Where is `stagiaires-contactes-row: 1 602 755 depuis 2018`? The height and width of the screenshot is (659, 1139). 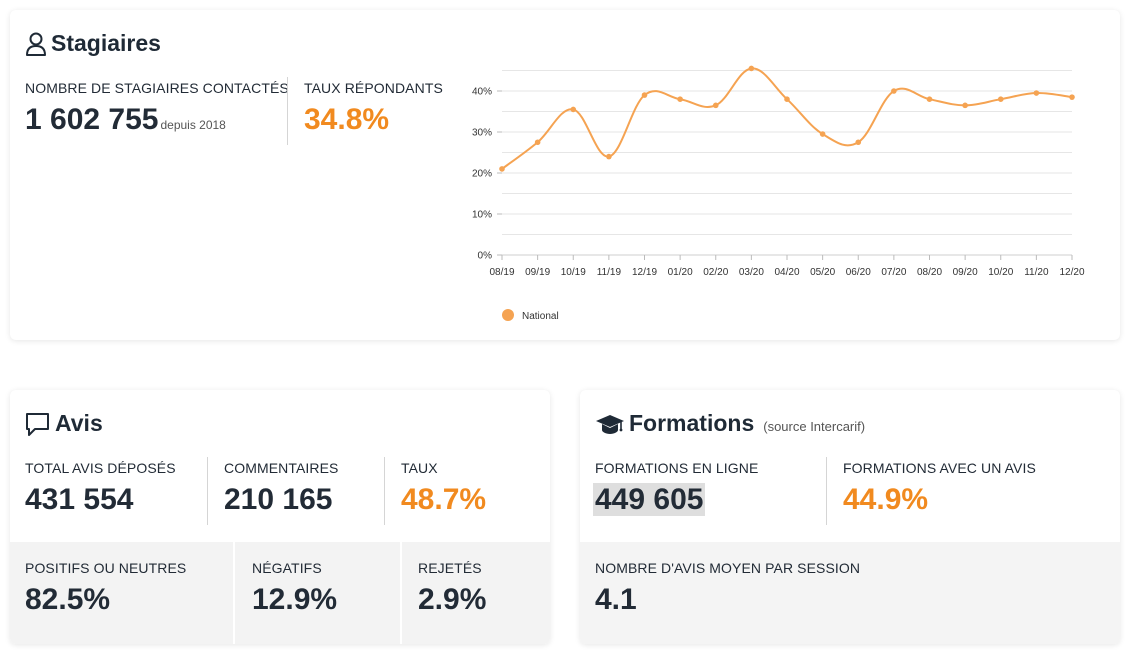
stagiaires-contactes-row: 1 602 755 depuis 2018 is located at coordinates (157, 120).